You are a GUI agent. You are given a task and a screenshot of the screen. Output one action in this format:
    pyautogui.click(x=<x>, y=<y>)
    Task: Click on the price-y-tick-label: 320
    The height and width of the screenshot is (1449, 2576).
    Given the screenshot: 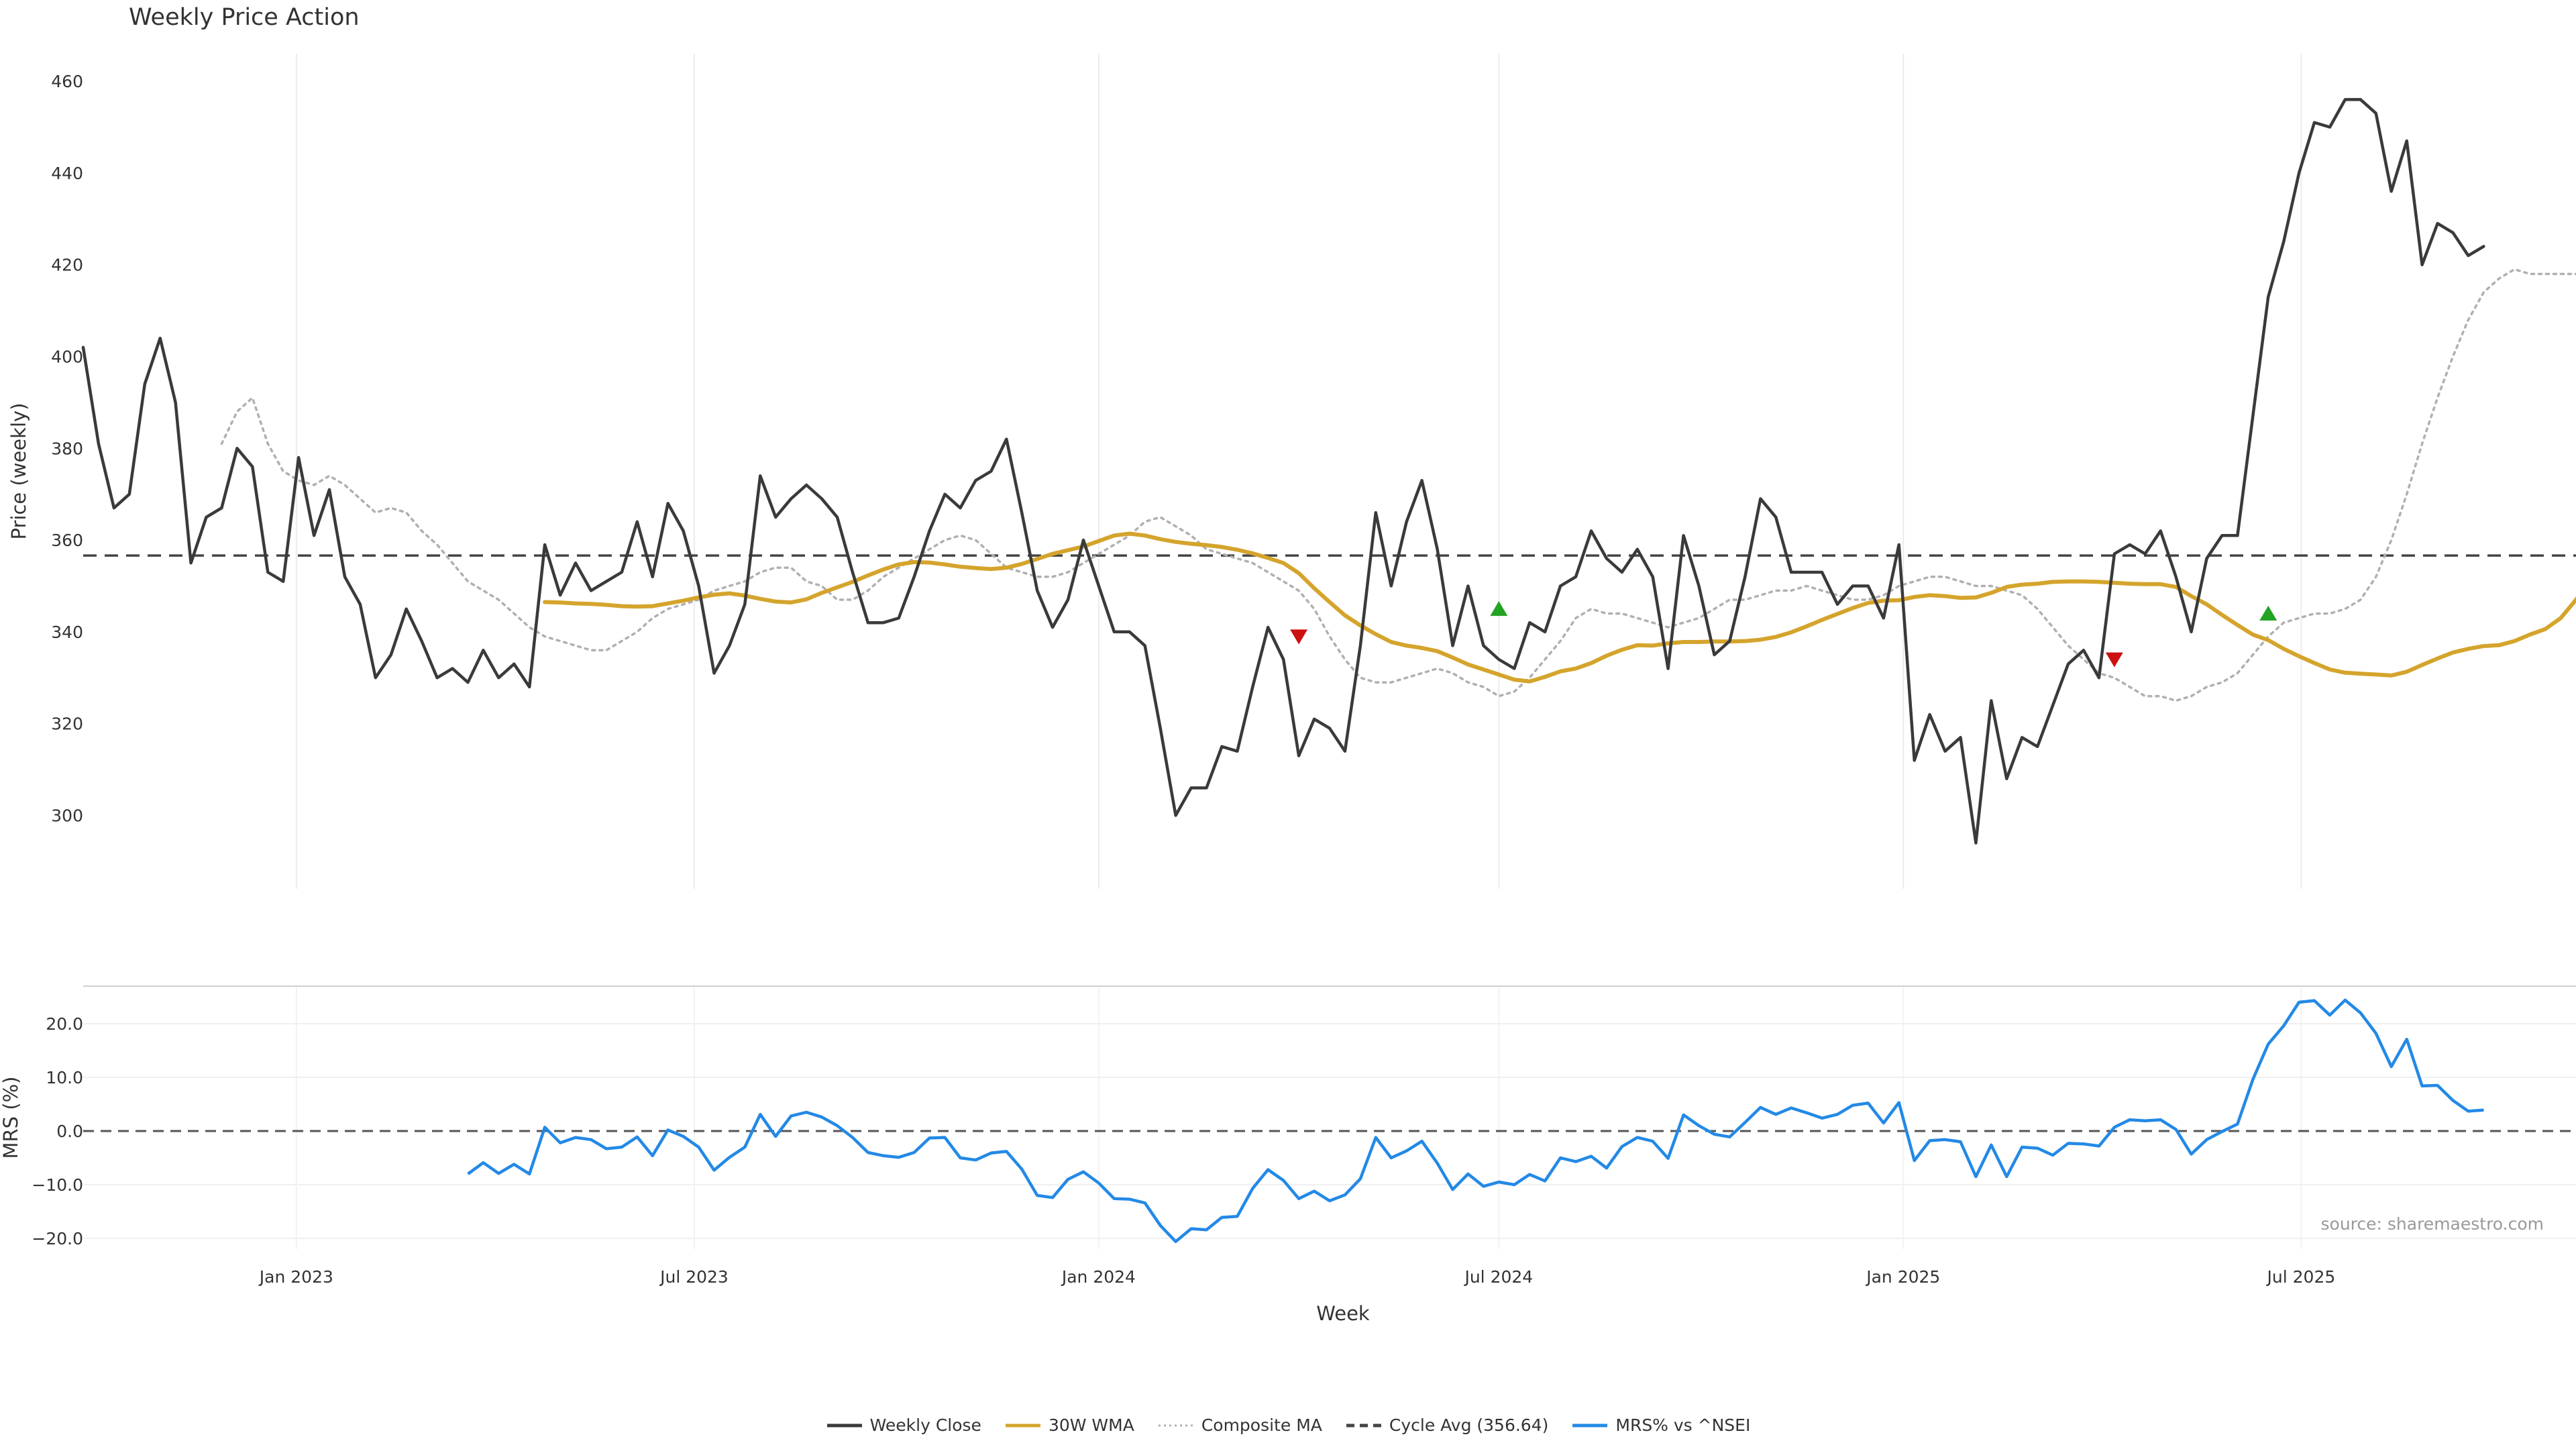 What is the action you would take?
    pyautogui.click(x=67, y=724)
    